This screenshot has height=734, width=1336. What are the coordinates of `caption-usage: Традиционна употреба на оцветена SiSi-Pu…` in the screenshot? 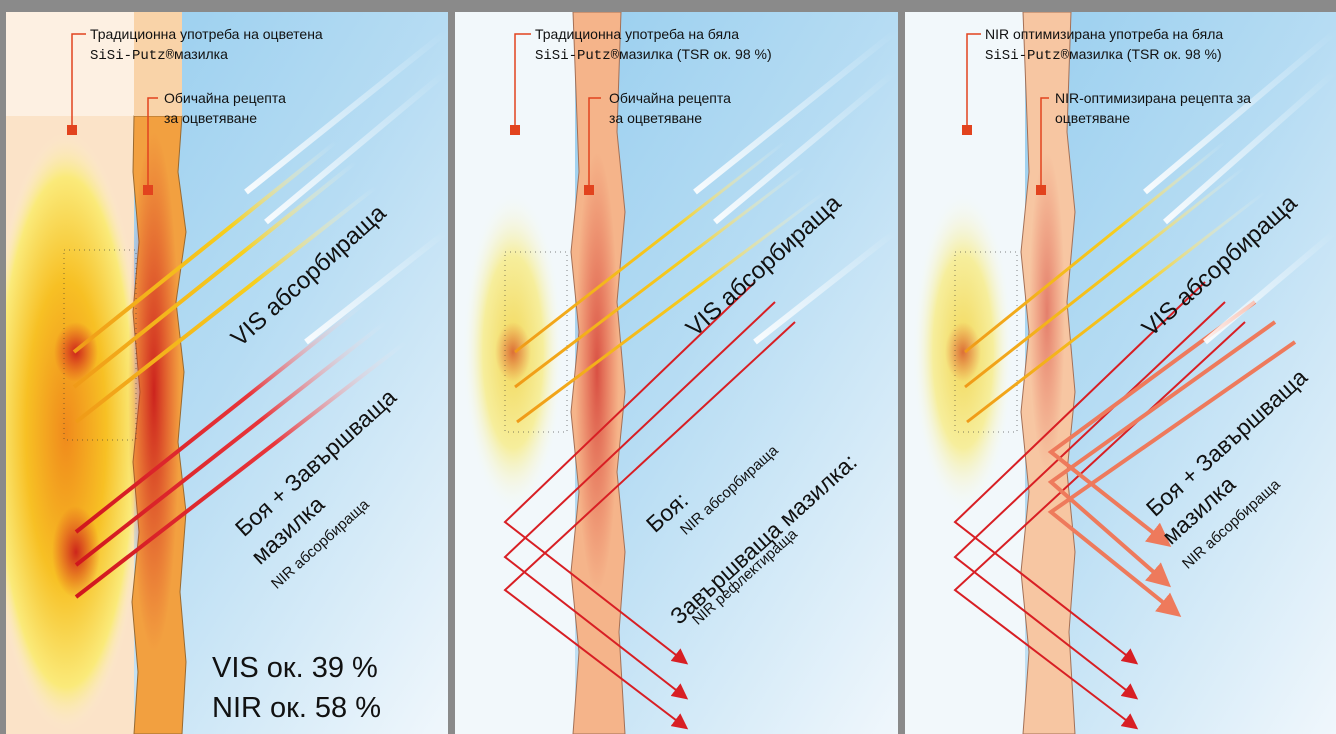 It's located at (206, 45).